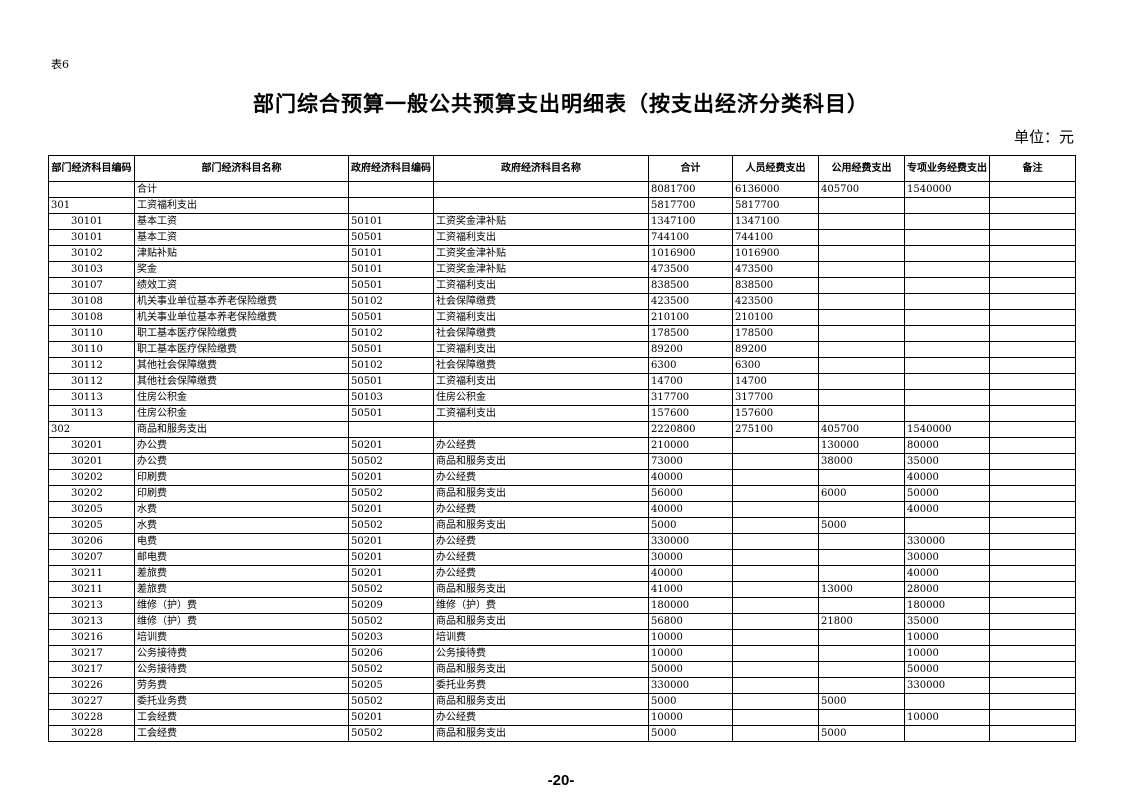 This screenshot has width=1122, height=793. Describe the element at coordinates (775, 429) in the screenshot. I see `table-cell: 275100` at that location.